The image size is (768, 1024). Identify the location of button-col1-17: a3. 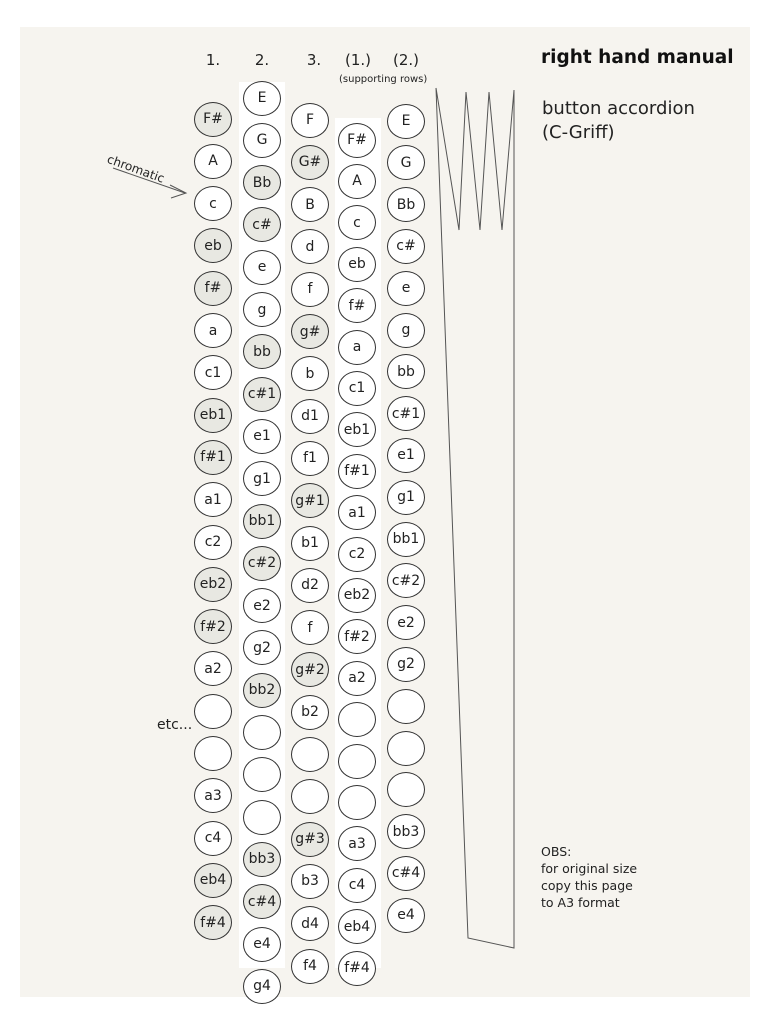
(213, 796).